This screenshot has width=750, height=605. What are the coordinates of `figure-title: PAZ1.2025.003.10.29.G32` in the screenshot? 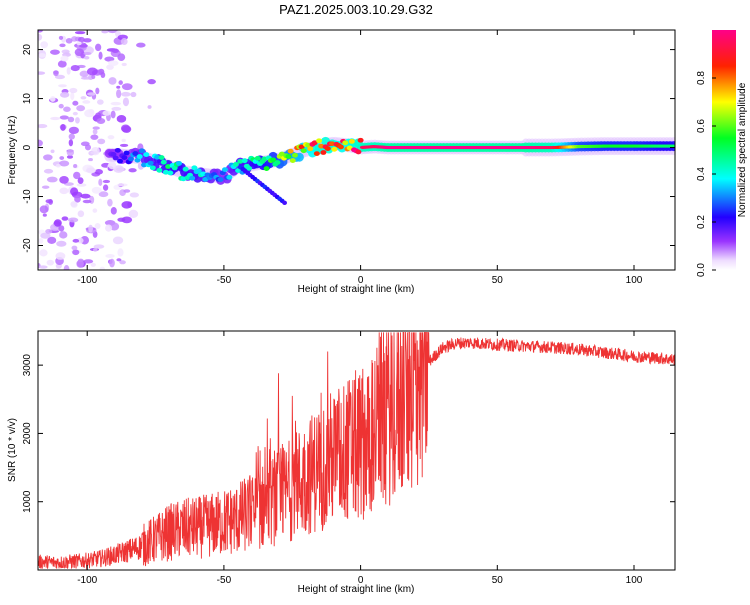 It's located at (356, 9).